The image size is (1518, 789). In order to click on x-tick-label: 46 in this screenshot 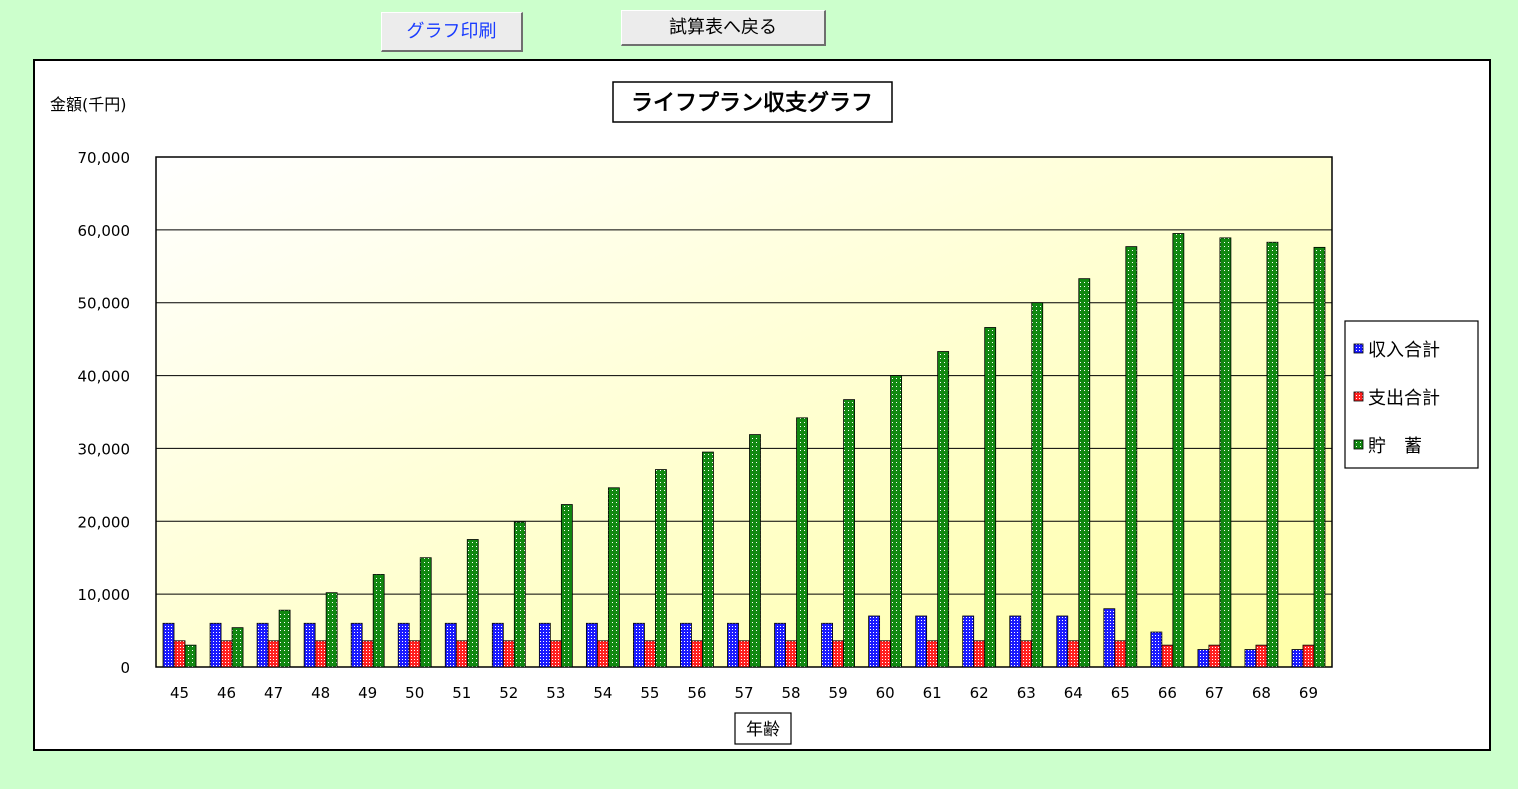, I will do `click(226, 693)`.